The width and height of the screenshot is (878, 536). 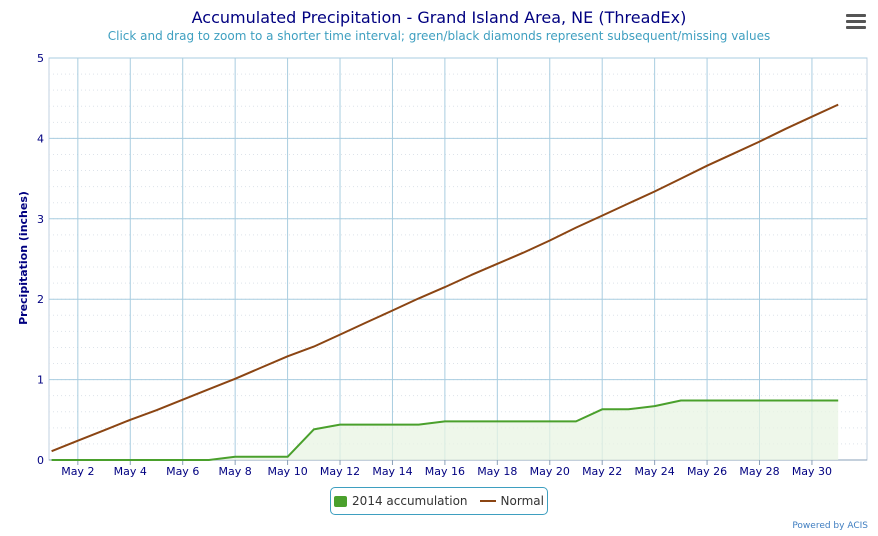 I want to click on x-tick-label: May 22, so click(x=602, y=471).